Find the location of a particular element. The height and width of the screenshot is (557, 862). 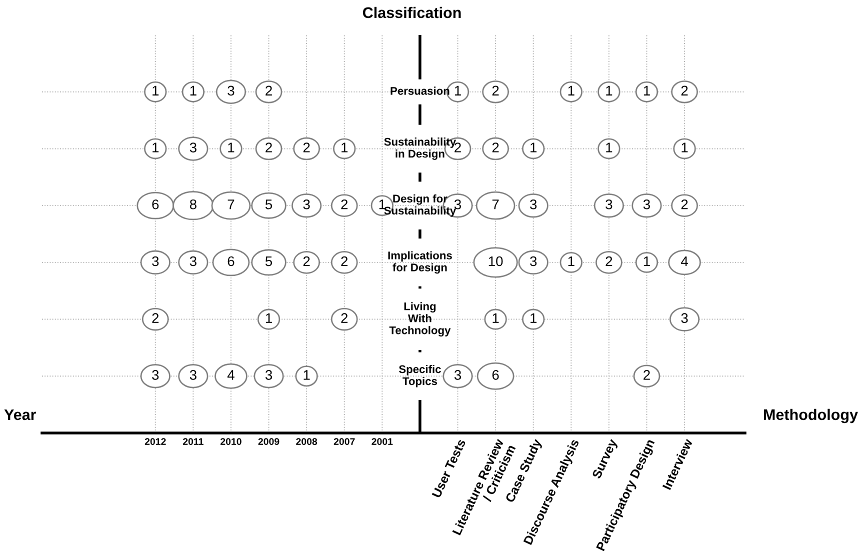

x-tick-label: 2009 is located at coordinates (269, 441).